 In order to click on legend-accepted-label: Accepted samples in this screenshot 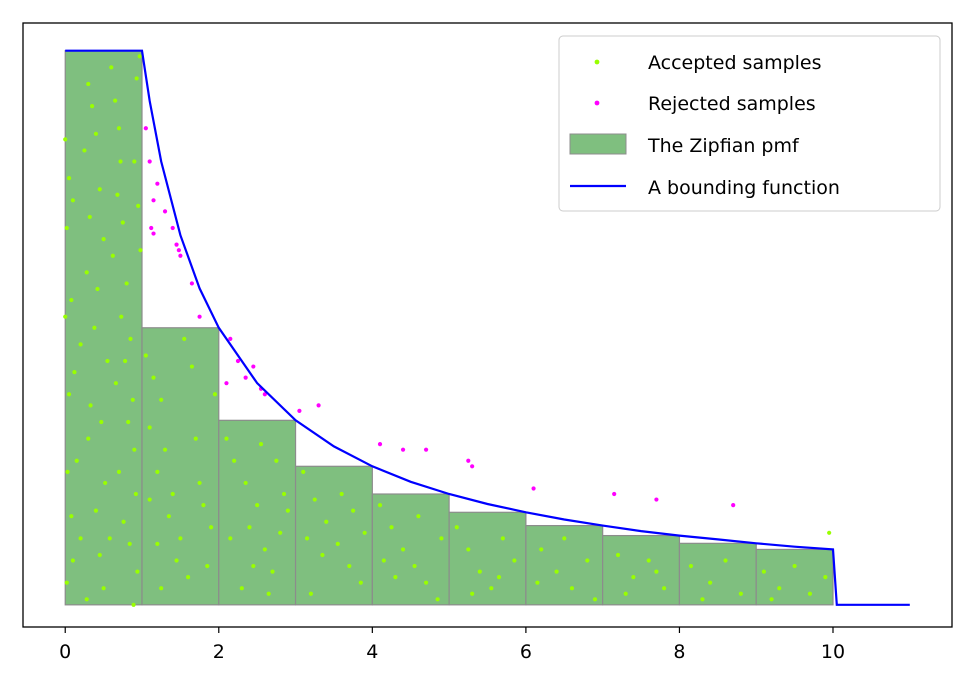, I will do `click(735, 63)`.